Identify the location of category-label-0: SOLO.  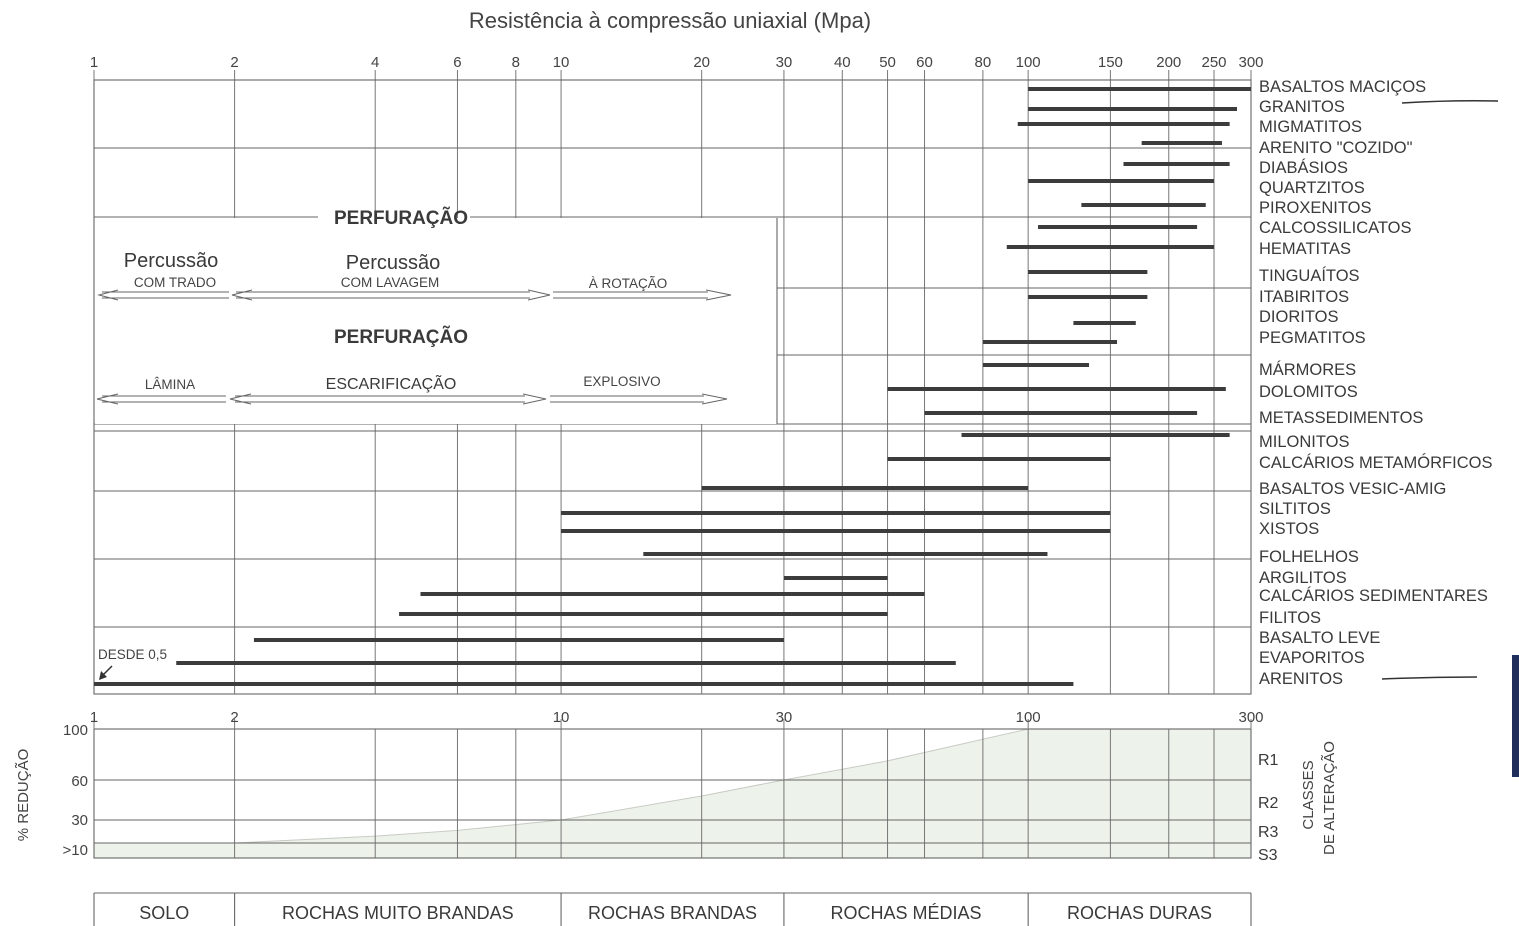
(164, 913).